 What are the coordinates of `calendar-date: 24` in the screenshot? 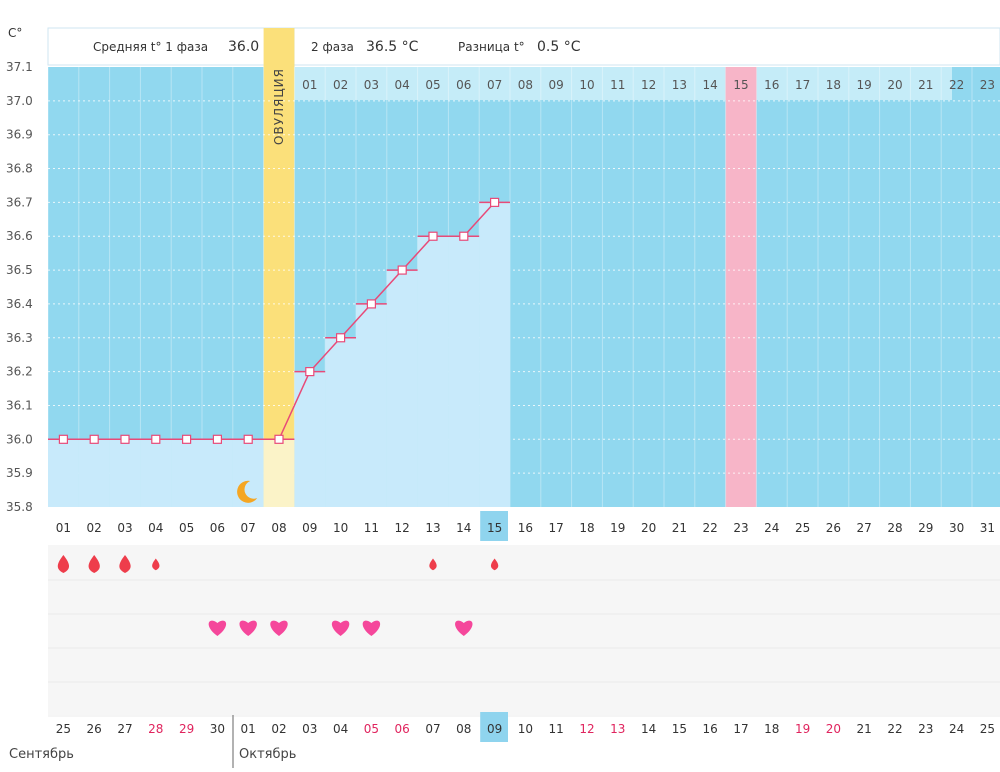 It's located at (956, 729).